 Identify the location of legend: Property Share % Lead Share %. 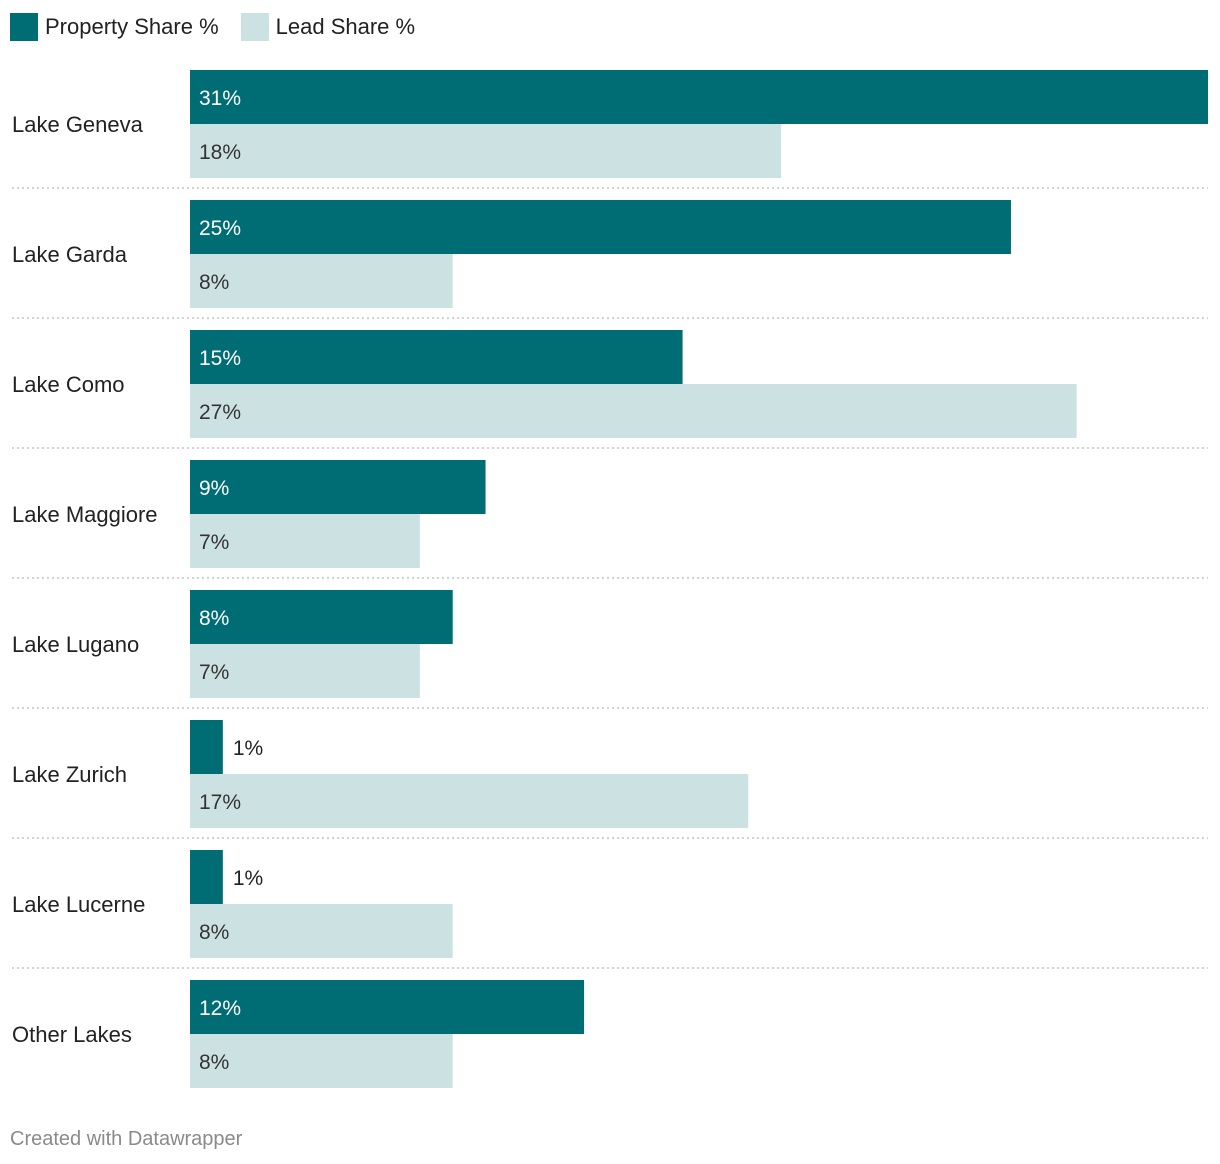
(223, 27).